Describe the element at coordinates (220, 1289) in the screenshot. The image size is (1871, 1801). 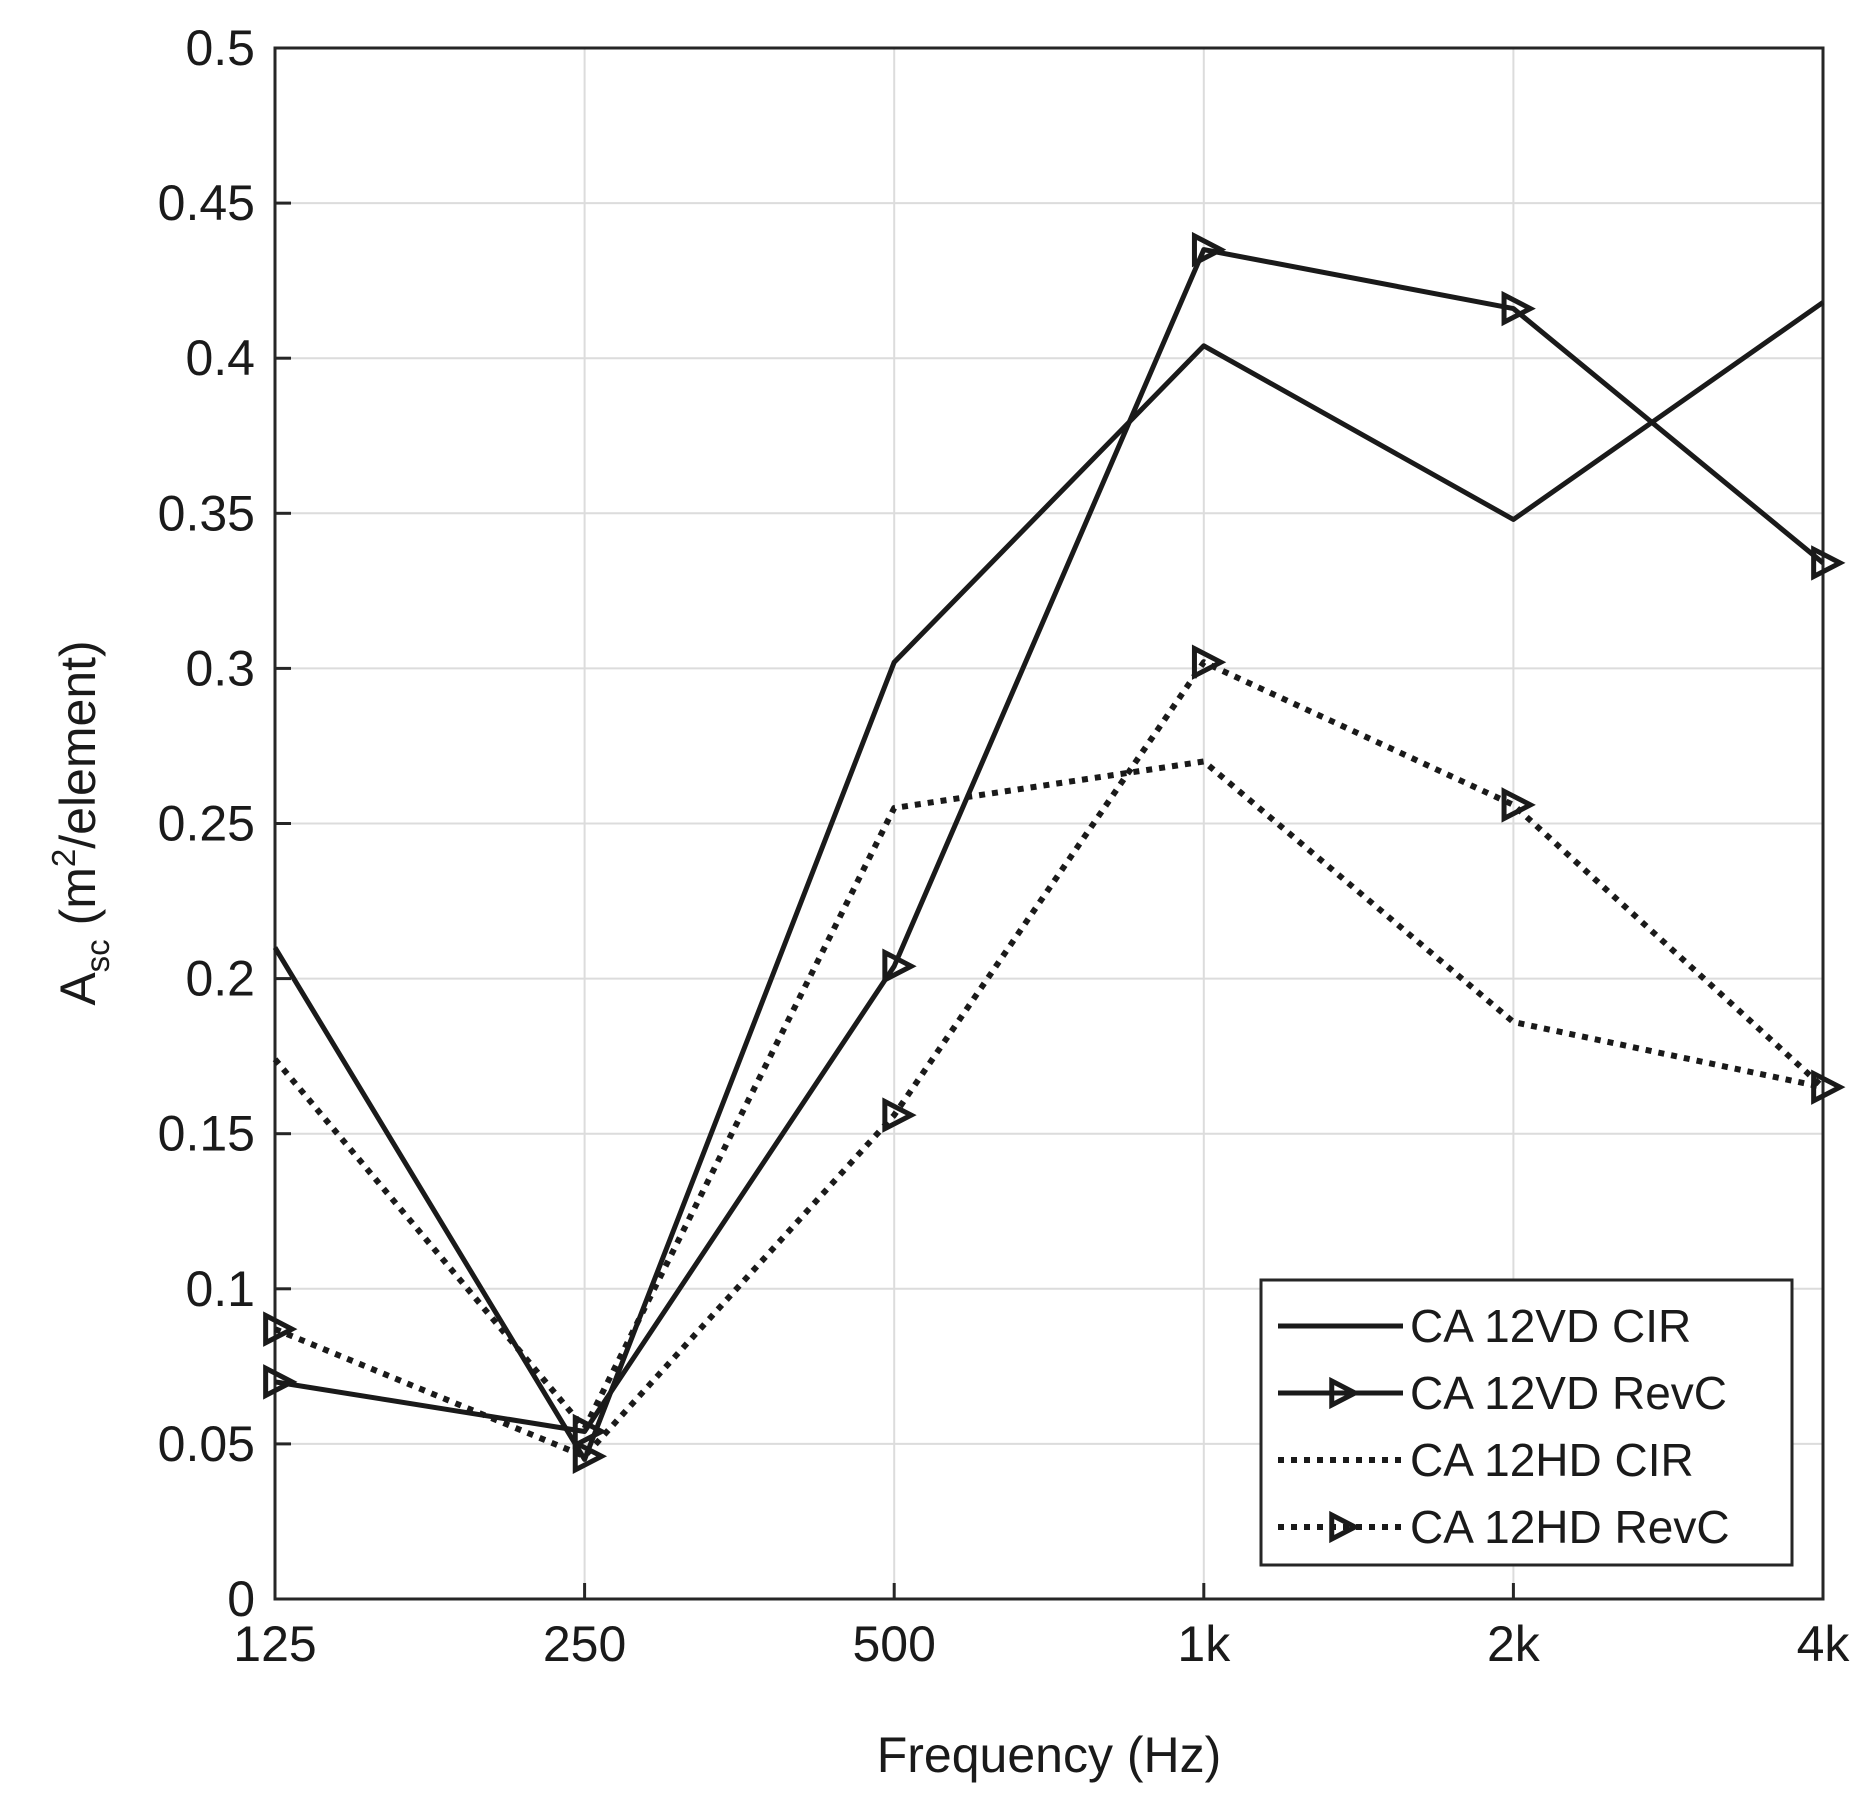
I see `y-tick-label: 0.1` at that location.